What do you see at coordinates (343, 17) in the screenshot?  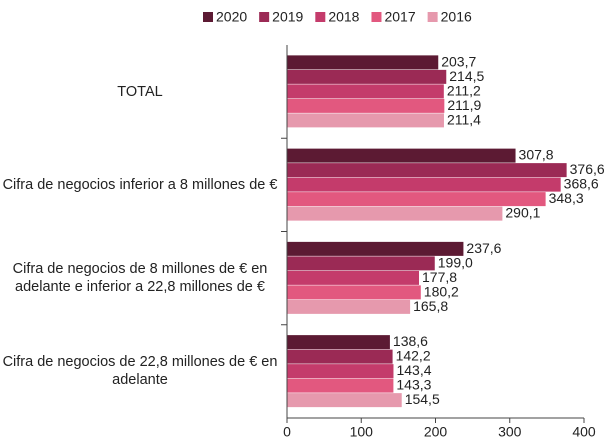 I see `legend-label: 2018` at bounding box center [343, 17].